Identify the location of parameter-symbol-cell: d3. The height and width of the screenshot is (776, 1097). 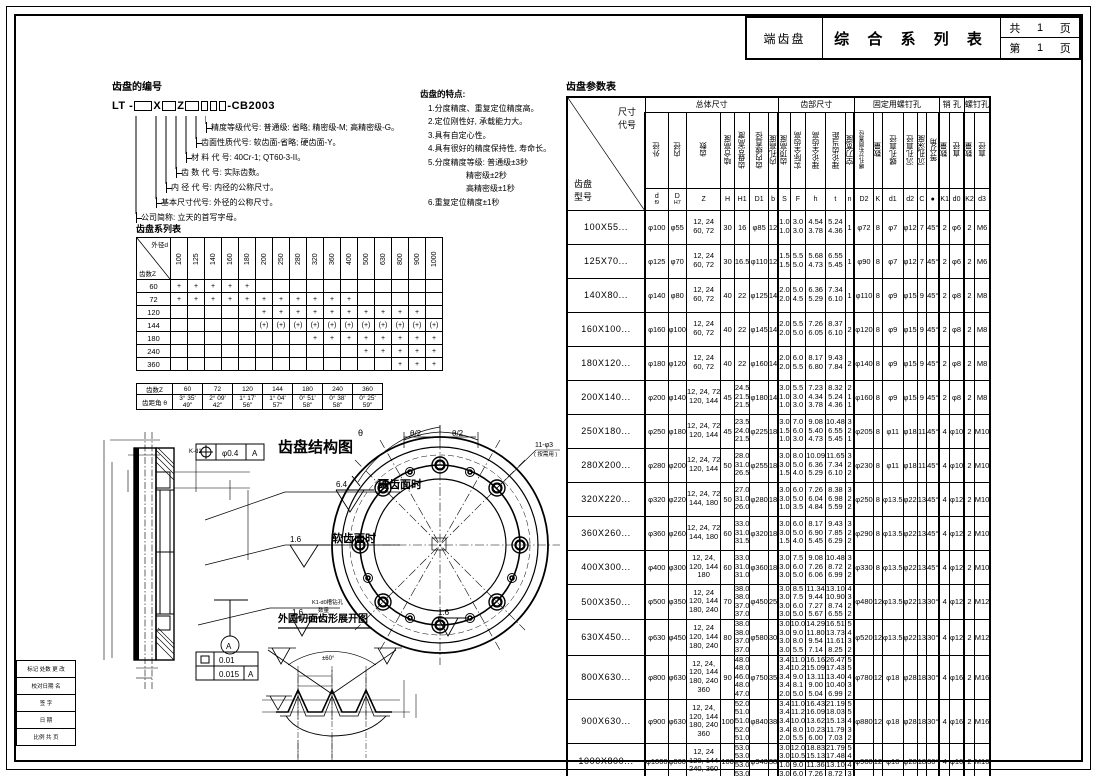
(982, 199).